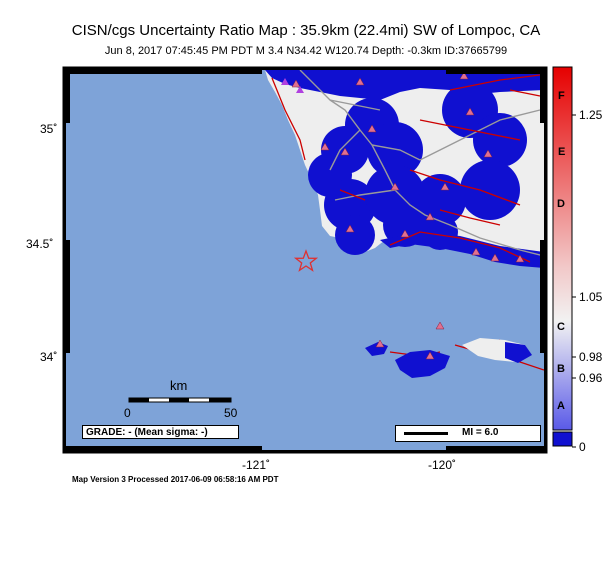  What do you see at coordinates (231, 413) in the screenshot?
I see `scale-end: 50` at bounding box center [231, 413].